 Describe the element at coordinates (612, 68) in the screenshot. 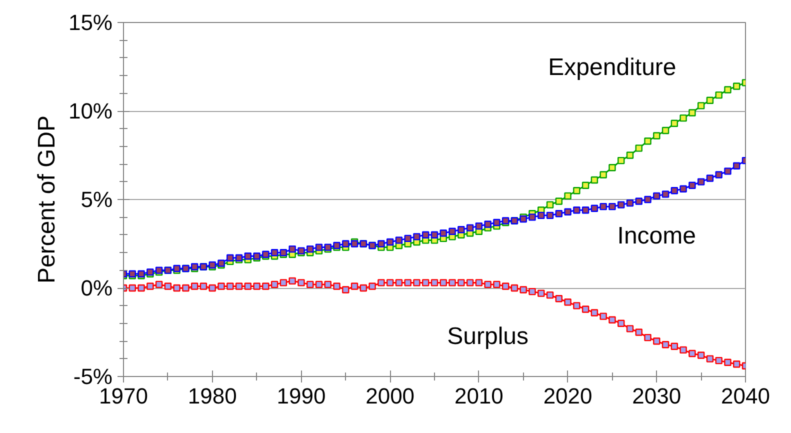

I see `series-label: Expenditure` at that location.